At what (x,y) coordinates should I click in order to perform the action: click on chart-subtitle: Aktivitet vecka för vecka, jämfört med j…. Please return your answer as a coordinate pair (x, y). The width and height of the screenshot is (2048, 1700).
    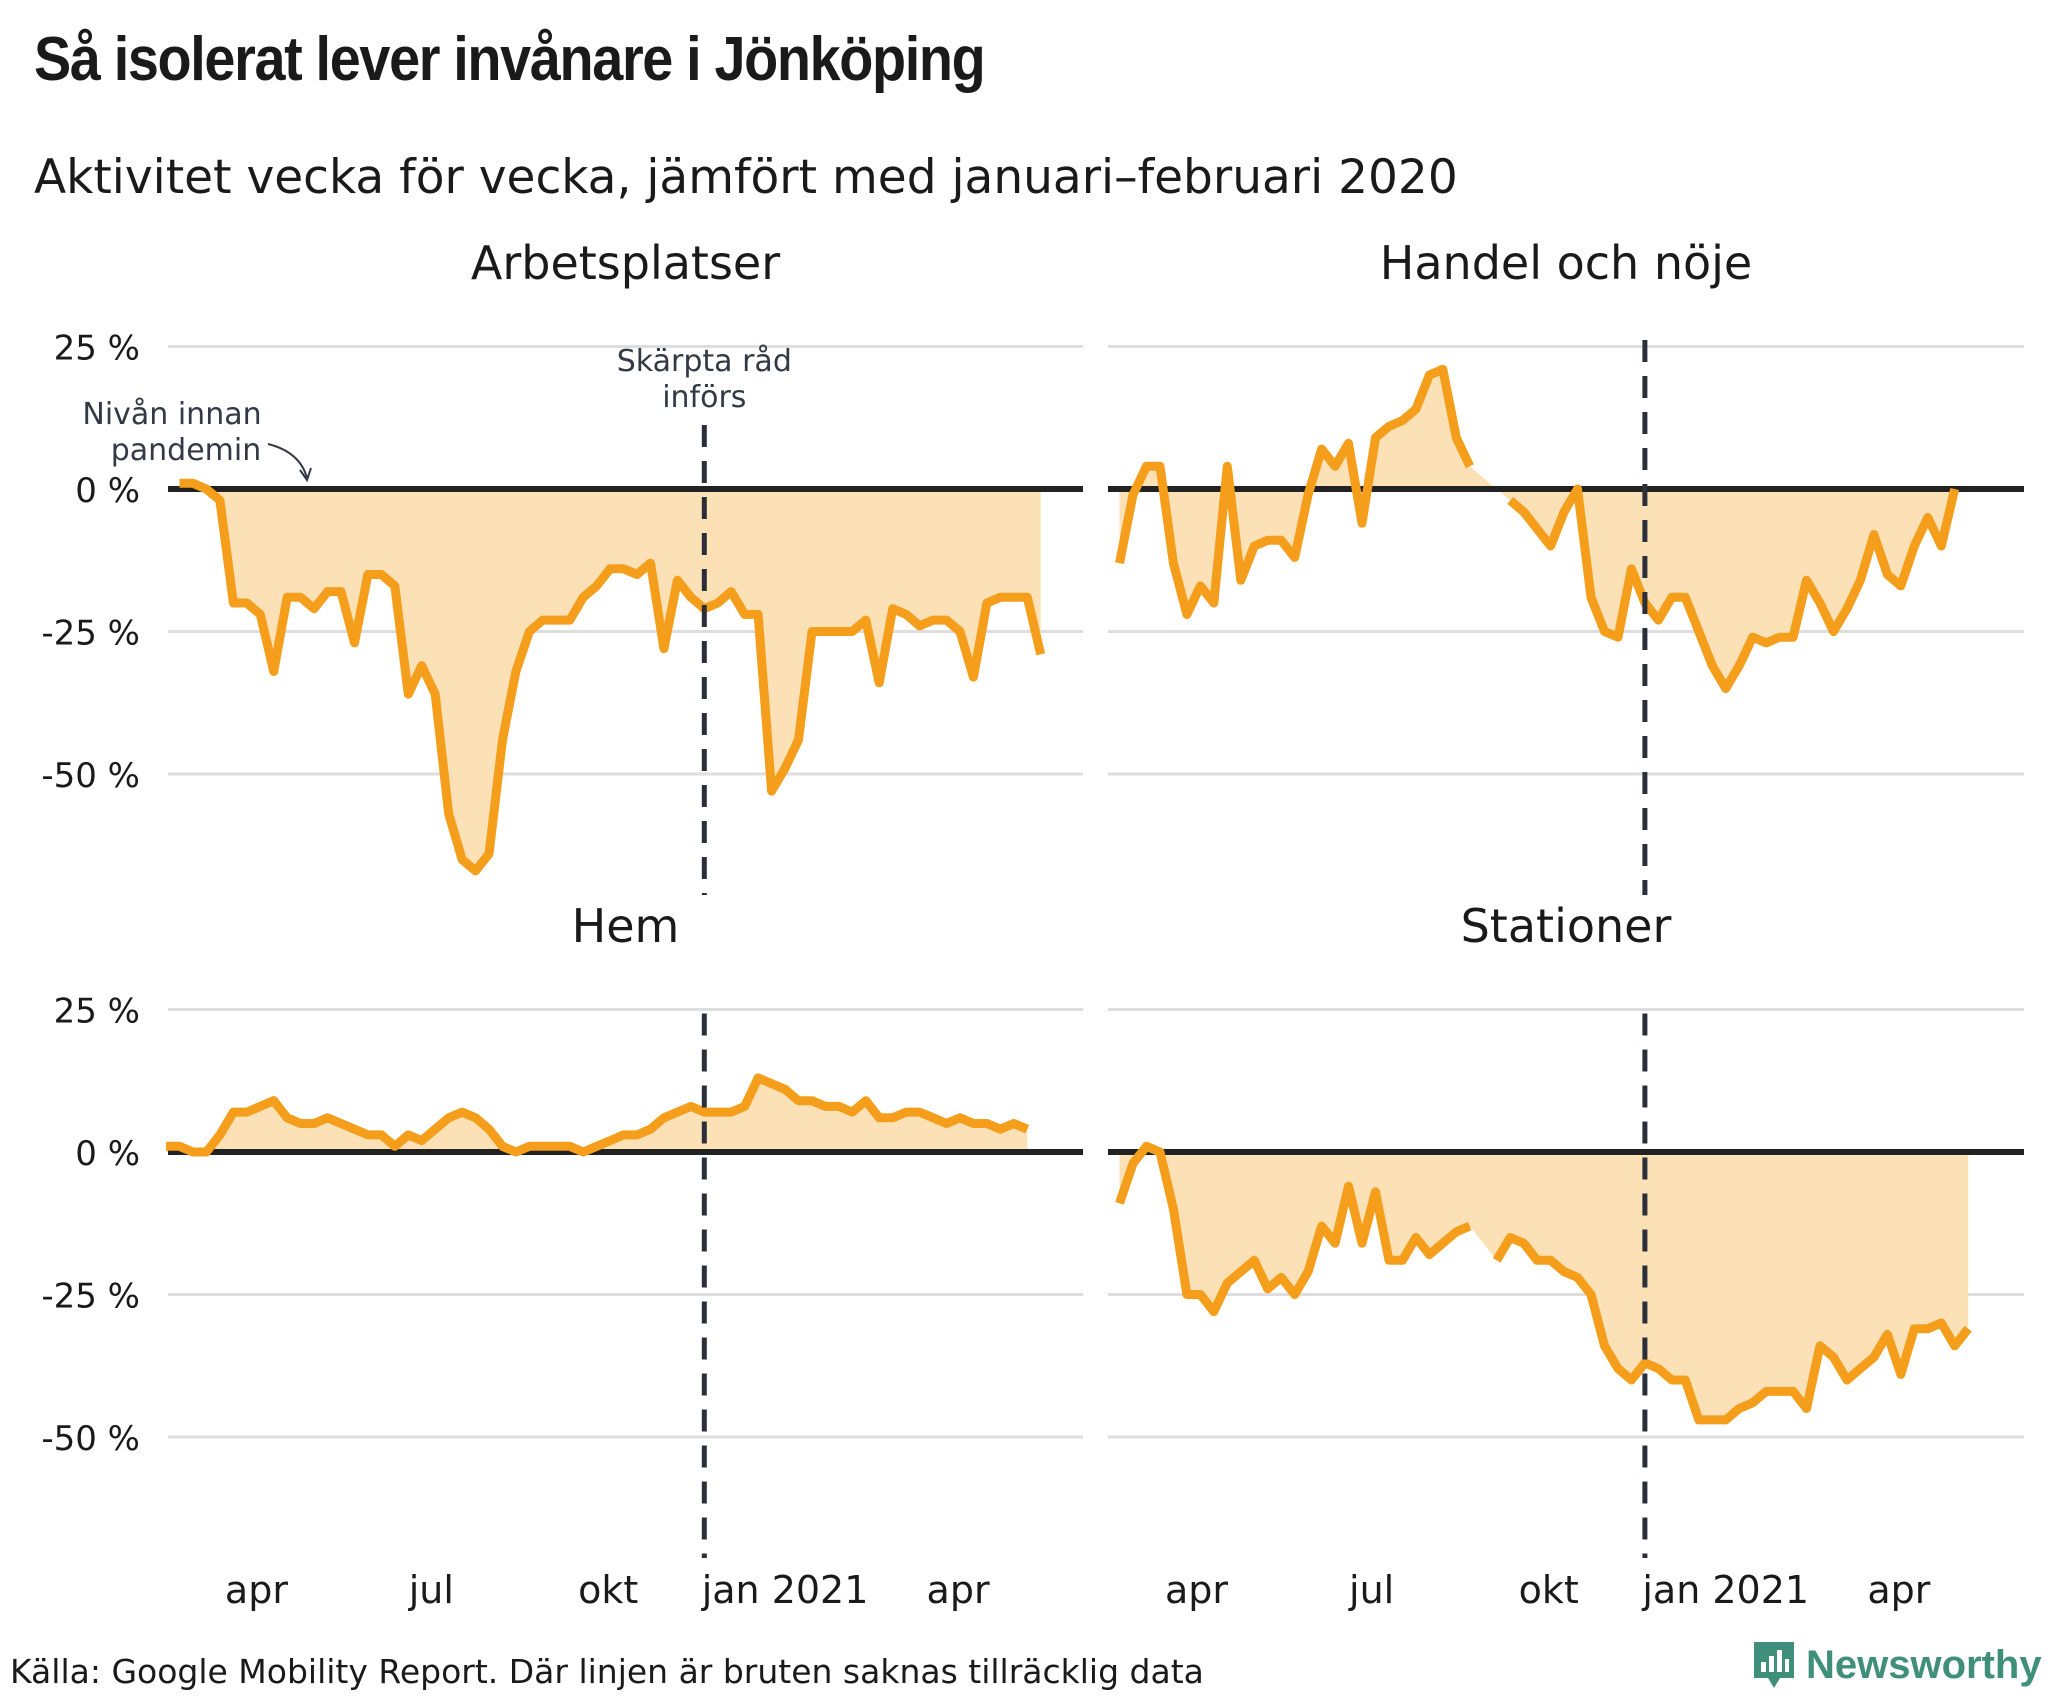
    Looking at the image, I should click on (746, 177).